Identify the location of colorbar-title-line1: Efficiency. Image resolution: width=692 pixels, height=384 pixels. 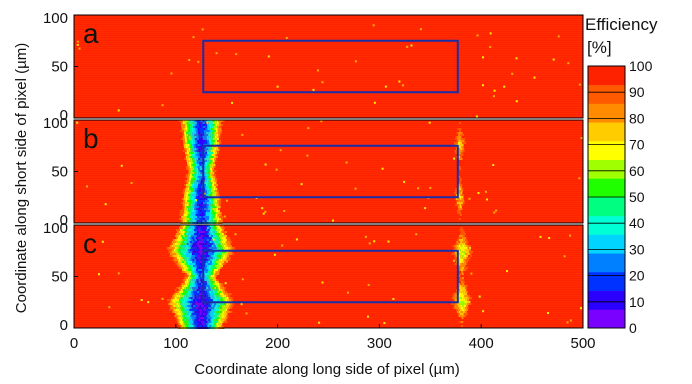
(621, 24).